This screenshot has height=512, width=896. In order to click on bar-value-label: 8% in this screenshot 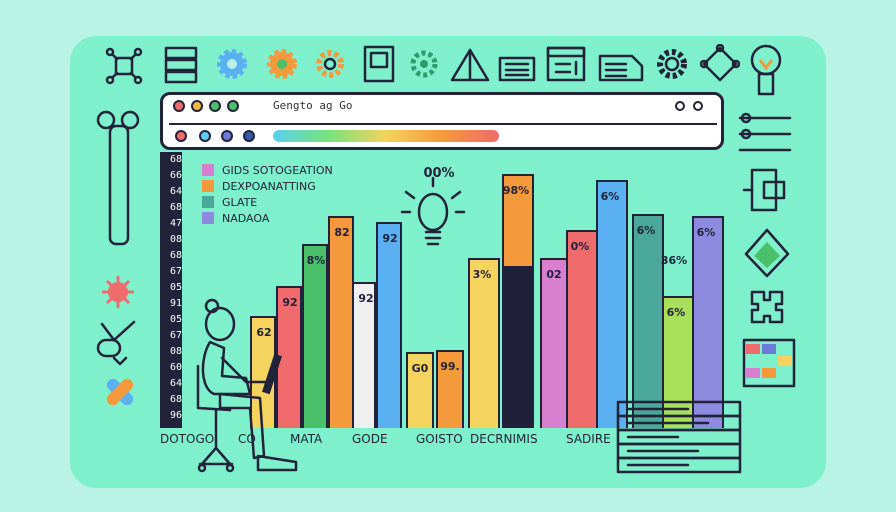, I will do `click(316, 260)`.